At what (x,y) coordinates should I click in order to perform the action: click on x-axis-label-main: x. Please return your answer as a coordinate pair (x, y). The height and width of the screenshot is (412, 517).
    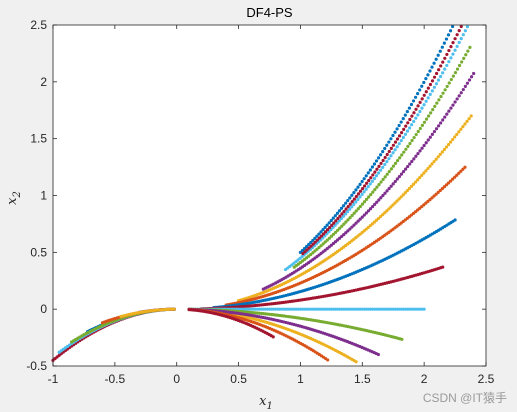
    Looking at the image, I should click on (263, 401).